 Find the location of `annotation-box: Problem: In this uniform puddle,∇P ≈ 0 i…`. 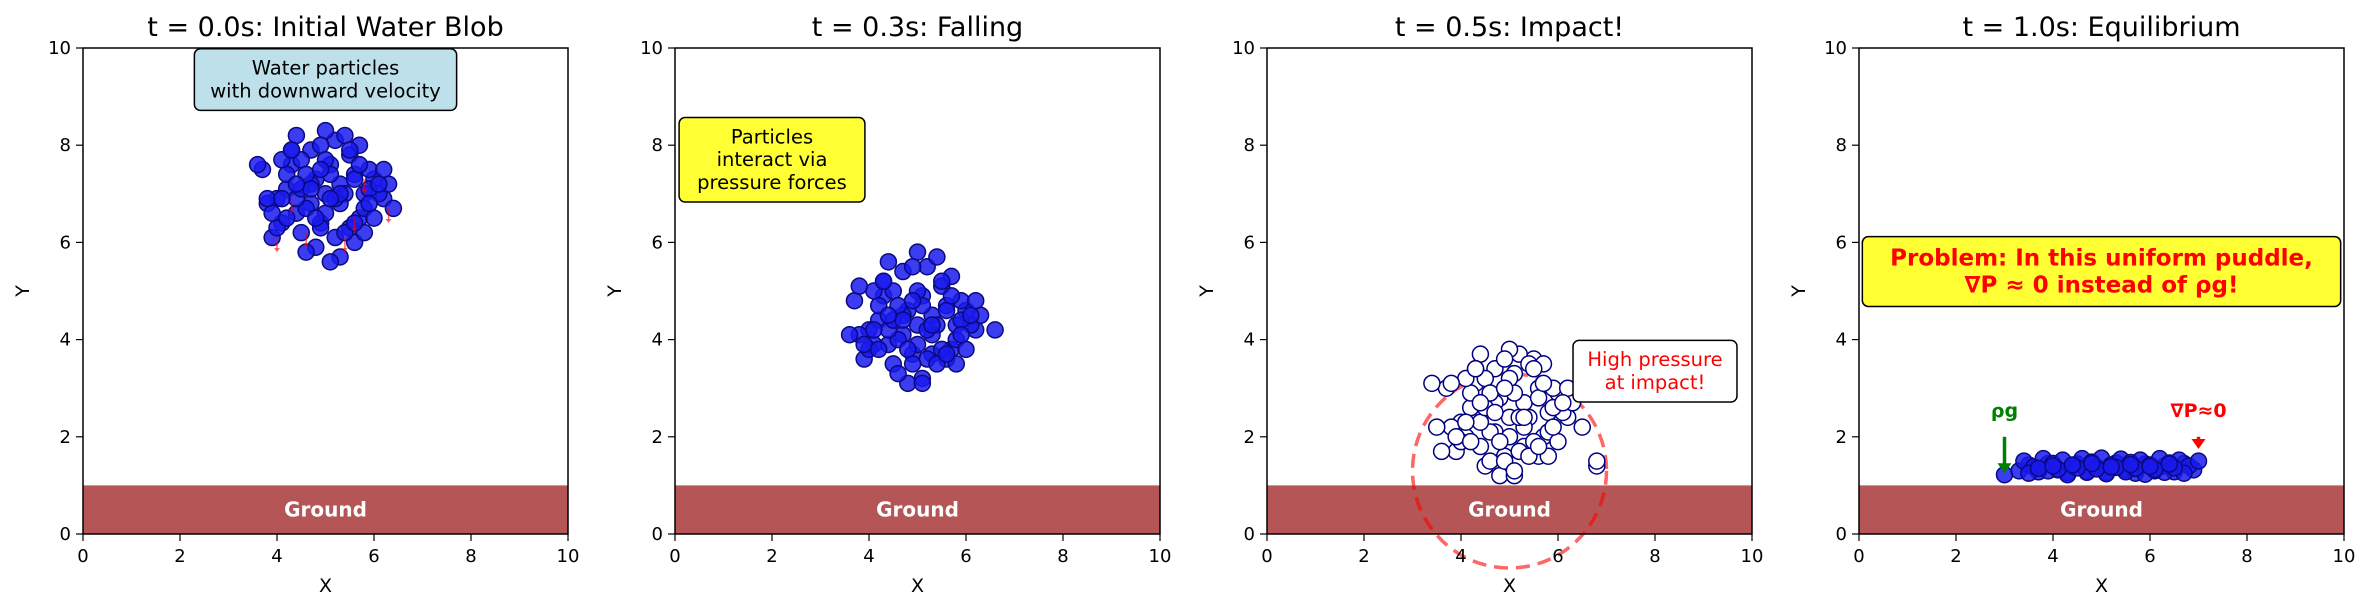

annotation-box: Problem: In this uniform puddle,∇P ≈ 0 i… is located at coordinates (2101, 271).